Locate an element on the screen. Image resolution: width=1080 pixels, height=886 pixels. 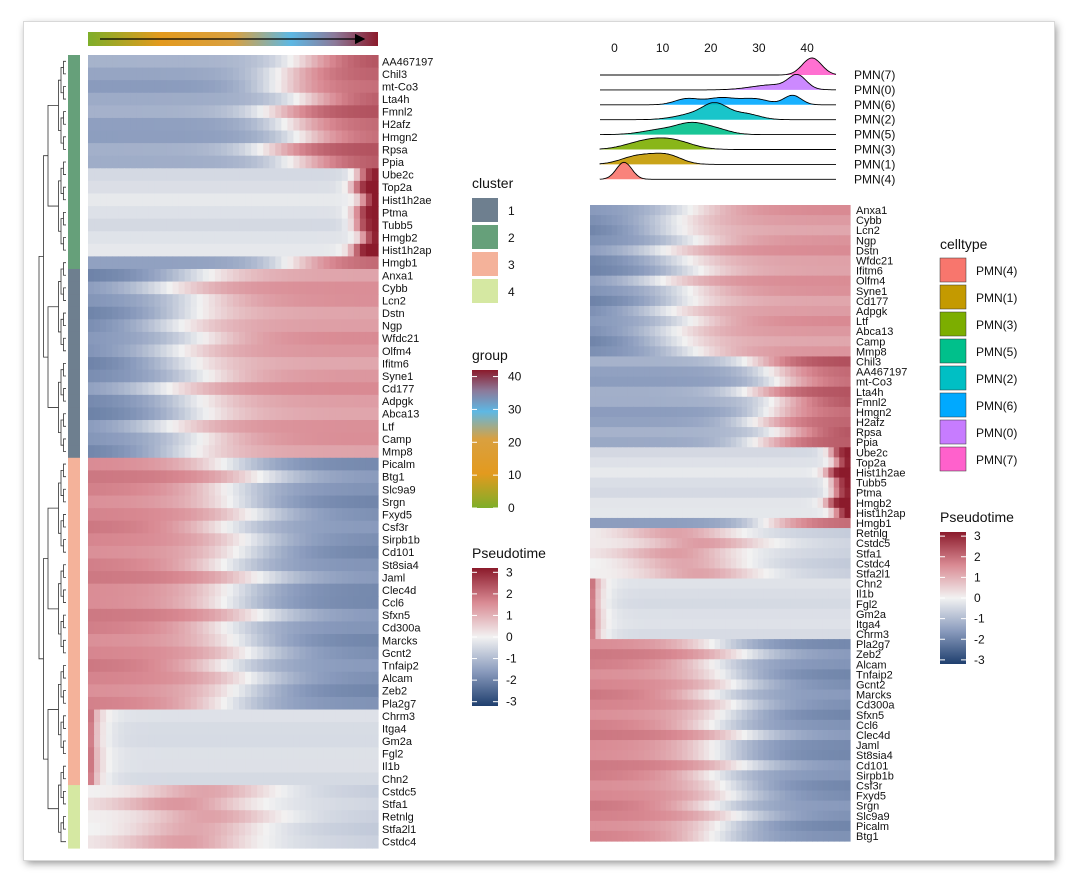
left-gene-label: Cstdc4 is located at coordinates (399, 843).